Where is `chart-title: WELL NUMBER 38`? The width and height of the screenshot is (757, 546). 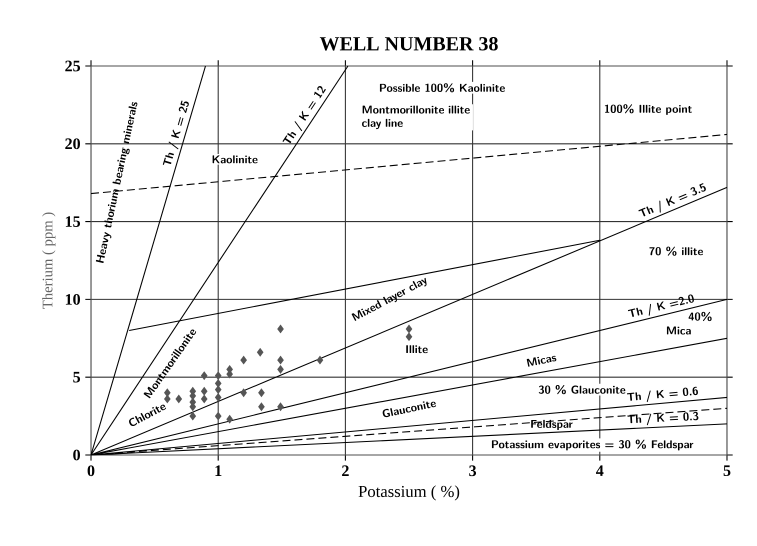 chart-title: WELL NUMBER 38 is located at coordinates (409, 44).